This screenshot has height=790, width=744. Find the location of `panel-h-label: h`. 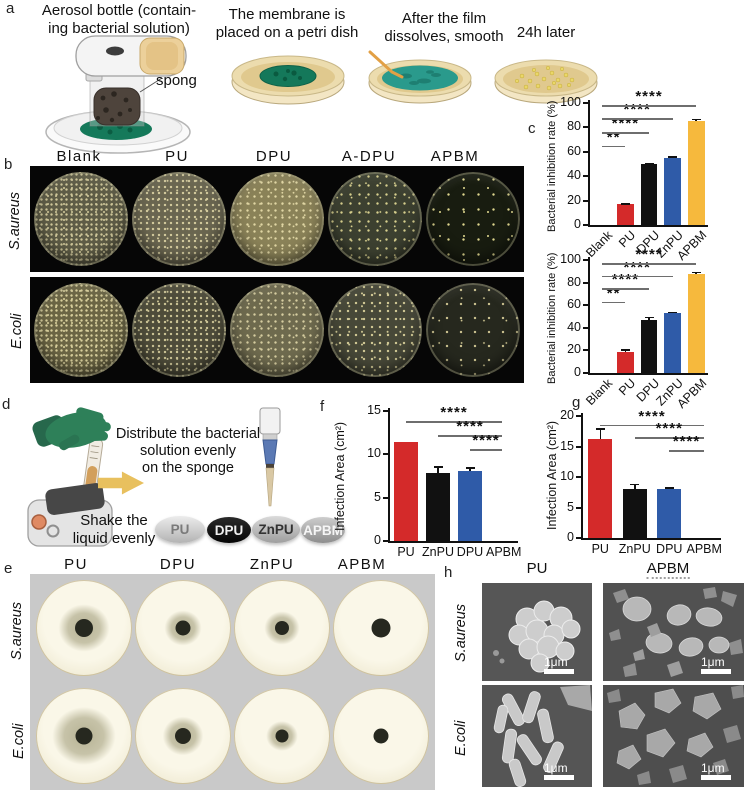

panel-h-label: h is located at coordinates (448, 572).